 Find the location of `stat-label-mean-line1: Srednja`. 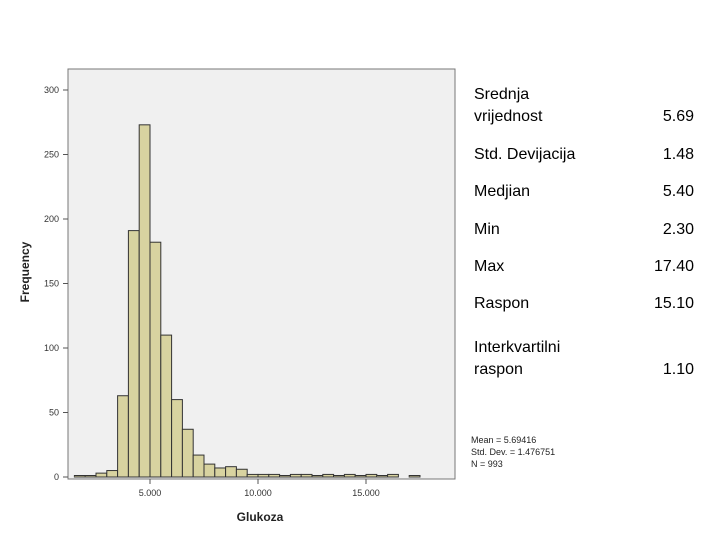

stat-label-mean-line1: Srednja is located at coordinates (502, 94).